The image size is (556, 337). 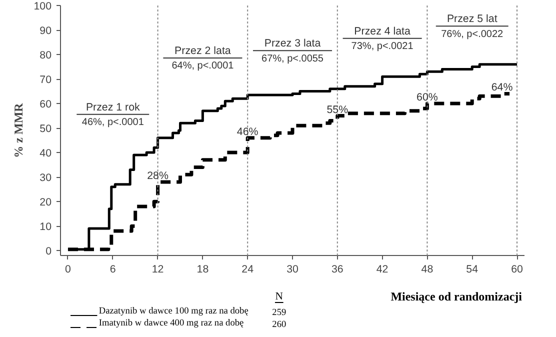 What do you see at coordinates (247, 132) in the screenshot?
I see `annotation: 46%` at bounding box center [247, 132].